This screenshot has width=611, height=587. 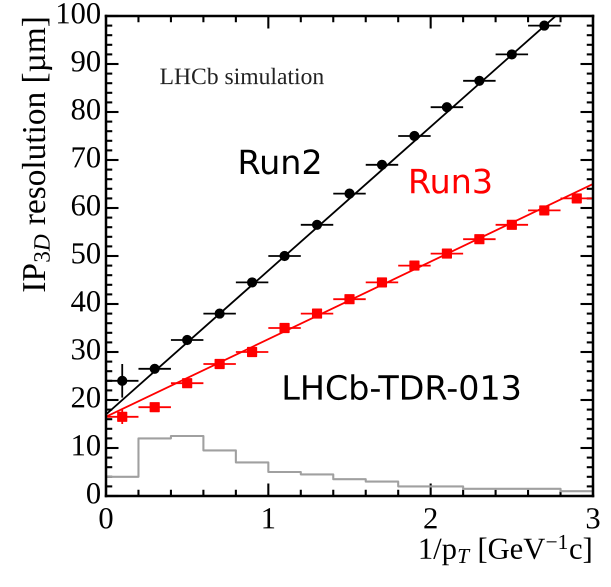 What do you see at coordinates (280, 161) in the screenshot?
I see `series-label: Run2` at bounding box center [280, 161].